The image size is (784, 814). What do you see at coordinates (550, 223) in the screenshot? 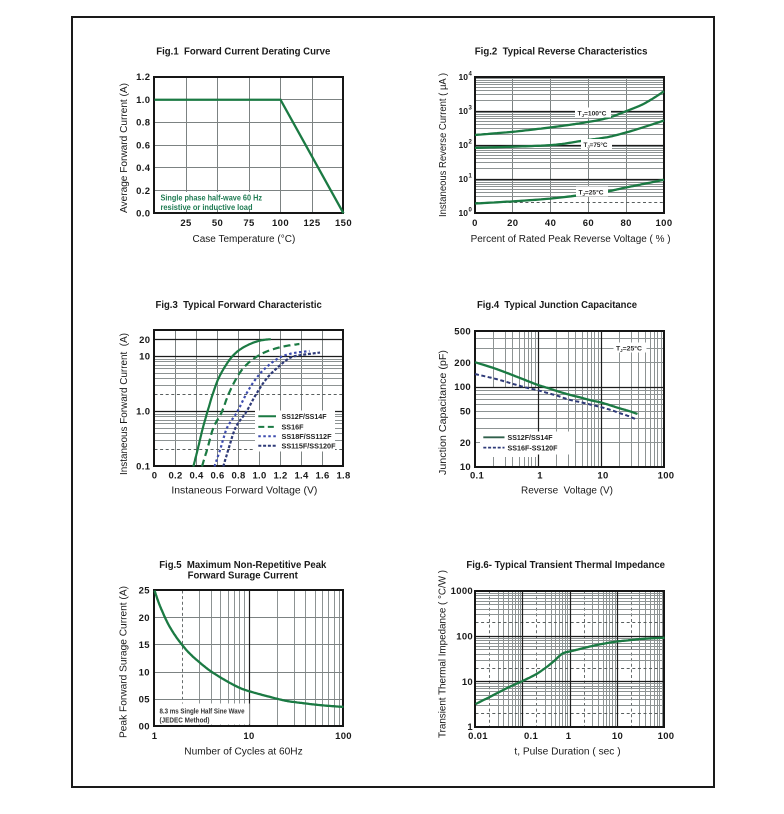
I see `svg-text: 40` at bounding box center [550, 223].